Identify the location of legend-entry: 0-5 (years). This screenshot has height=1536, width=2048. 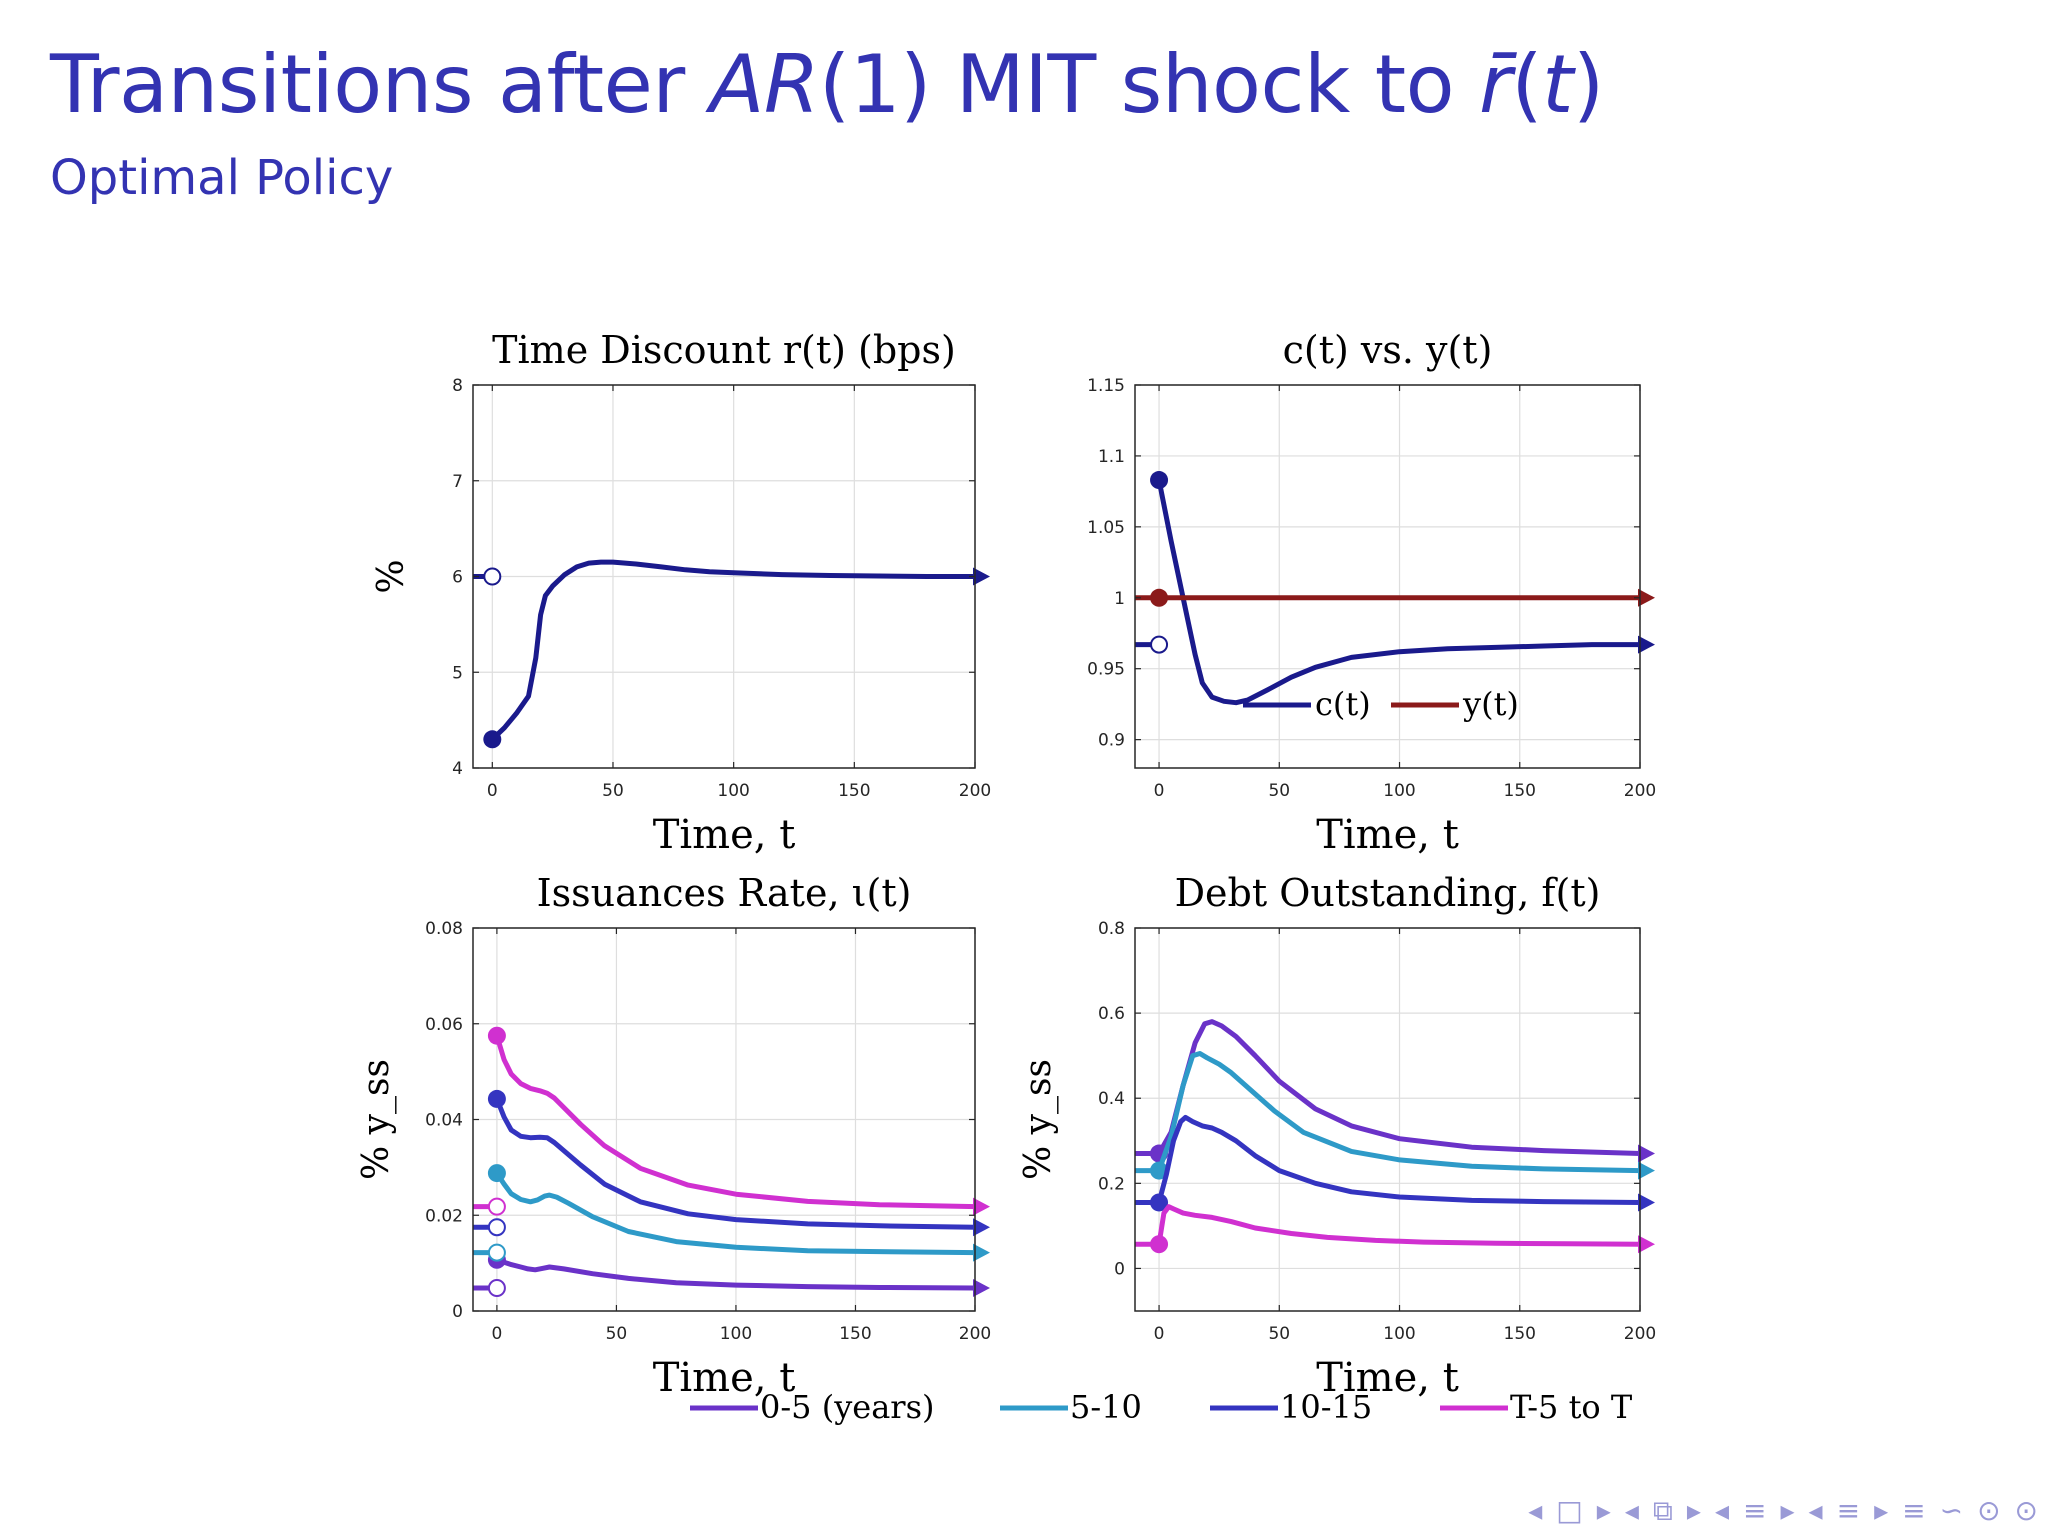
(847, 1407).